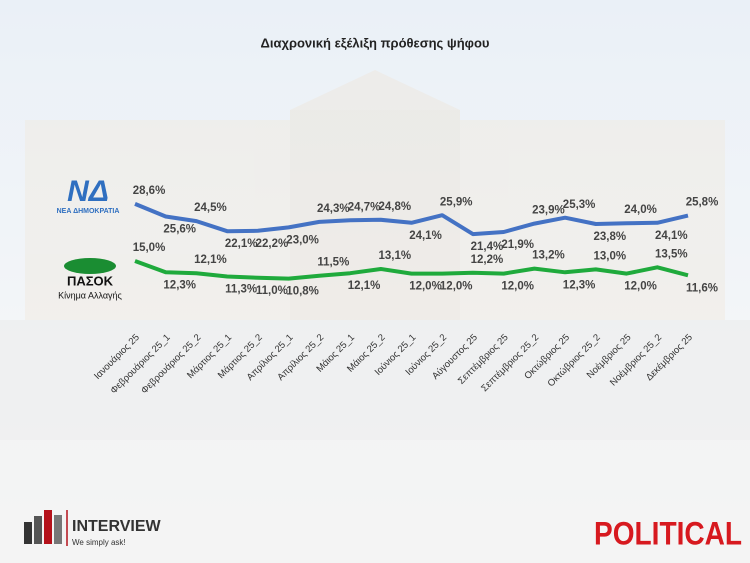 This screenshot has height=563, width=750. I want to click on data-label: 25,3%, so click(579, 205).